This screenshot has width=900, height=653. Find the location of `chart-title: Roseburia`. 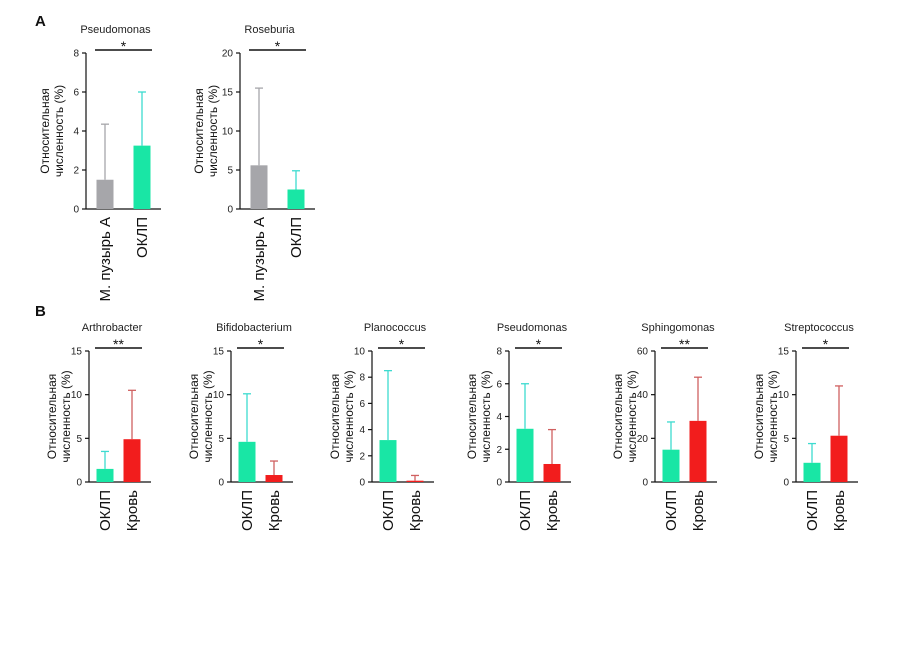

chart-title: Roseburia is located at coordinates (269, 30).